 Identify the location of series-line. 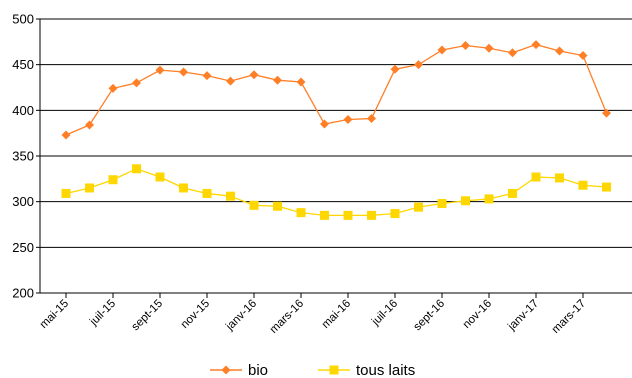
(336, 192).